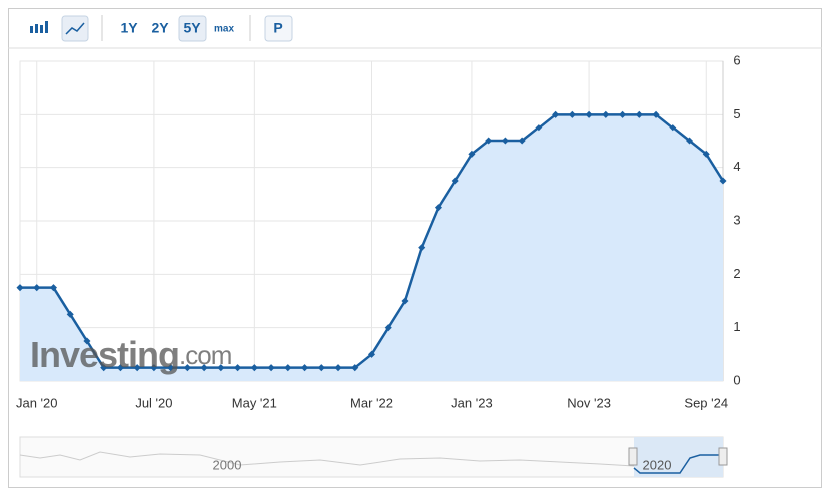 This screenshot has height=501, width=831. I want to click on y-tick-label: 4, so click(736, 166).